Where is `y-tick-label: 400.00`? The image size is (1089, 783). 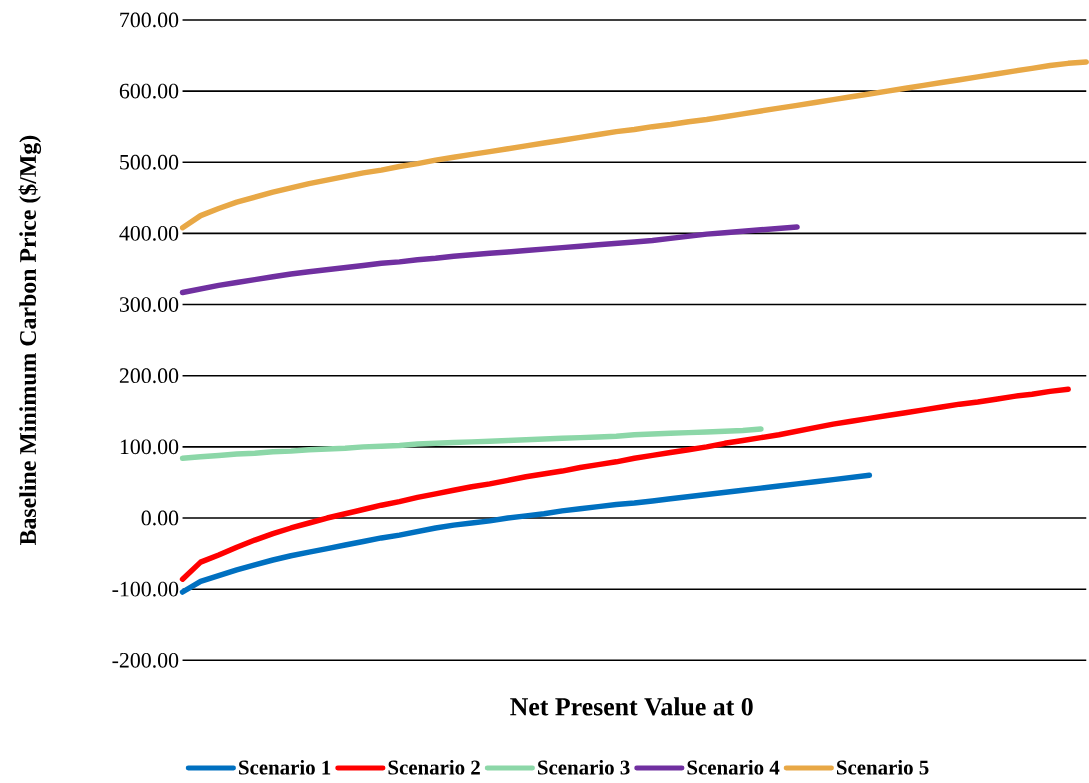
y-tick-label: 400.00 is located at coordinates (149, 233).